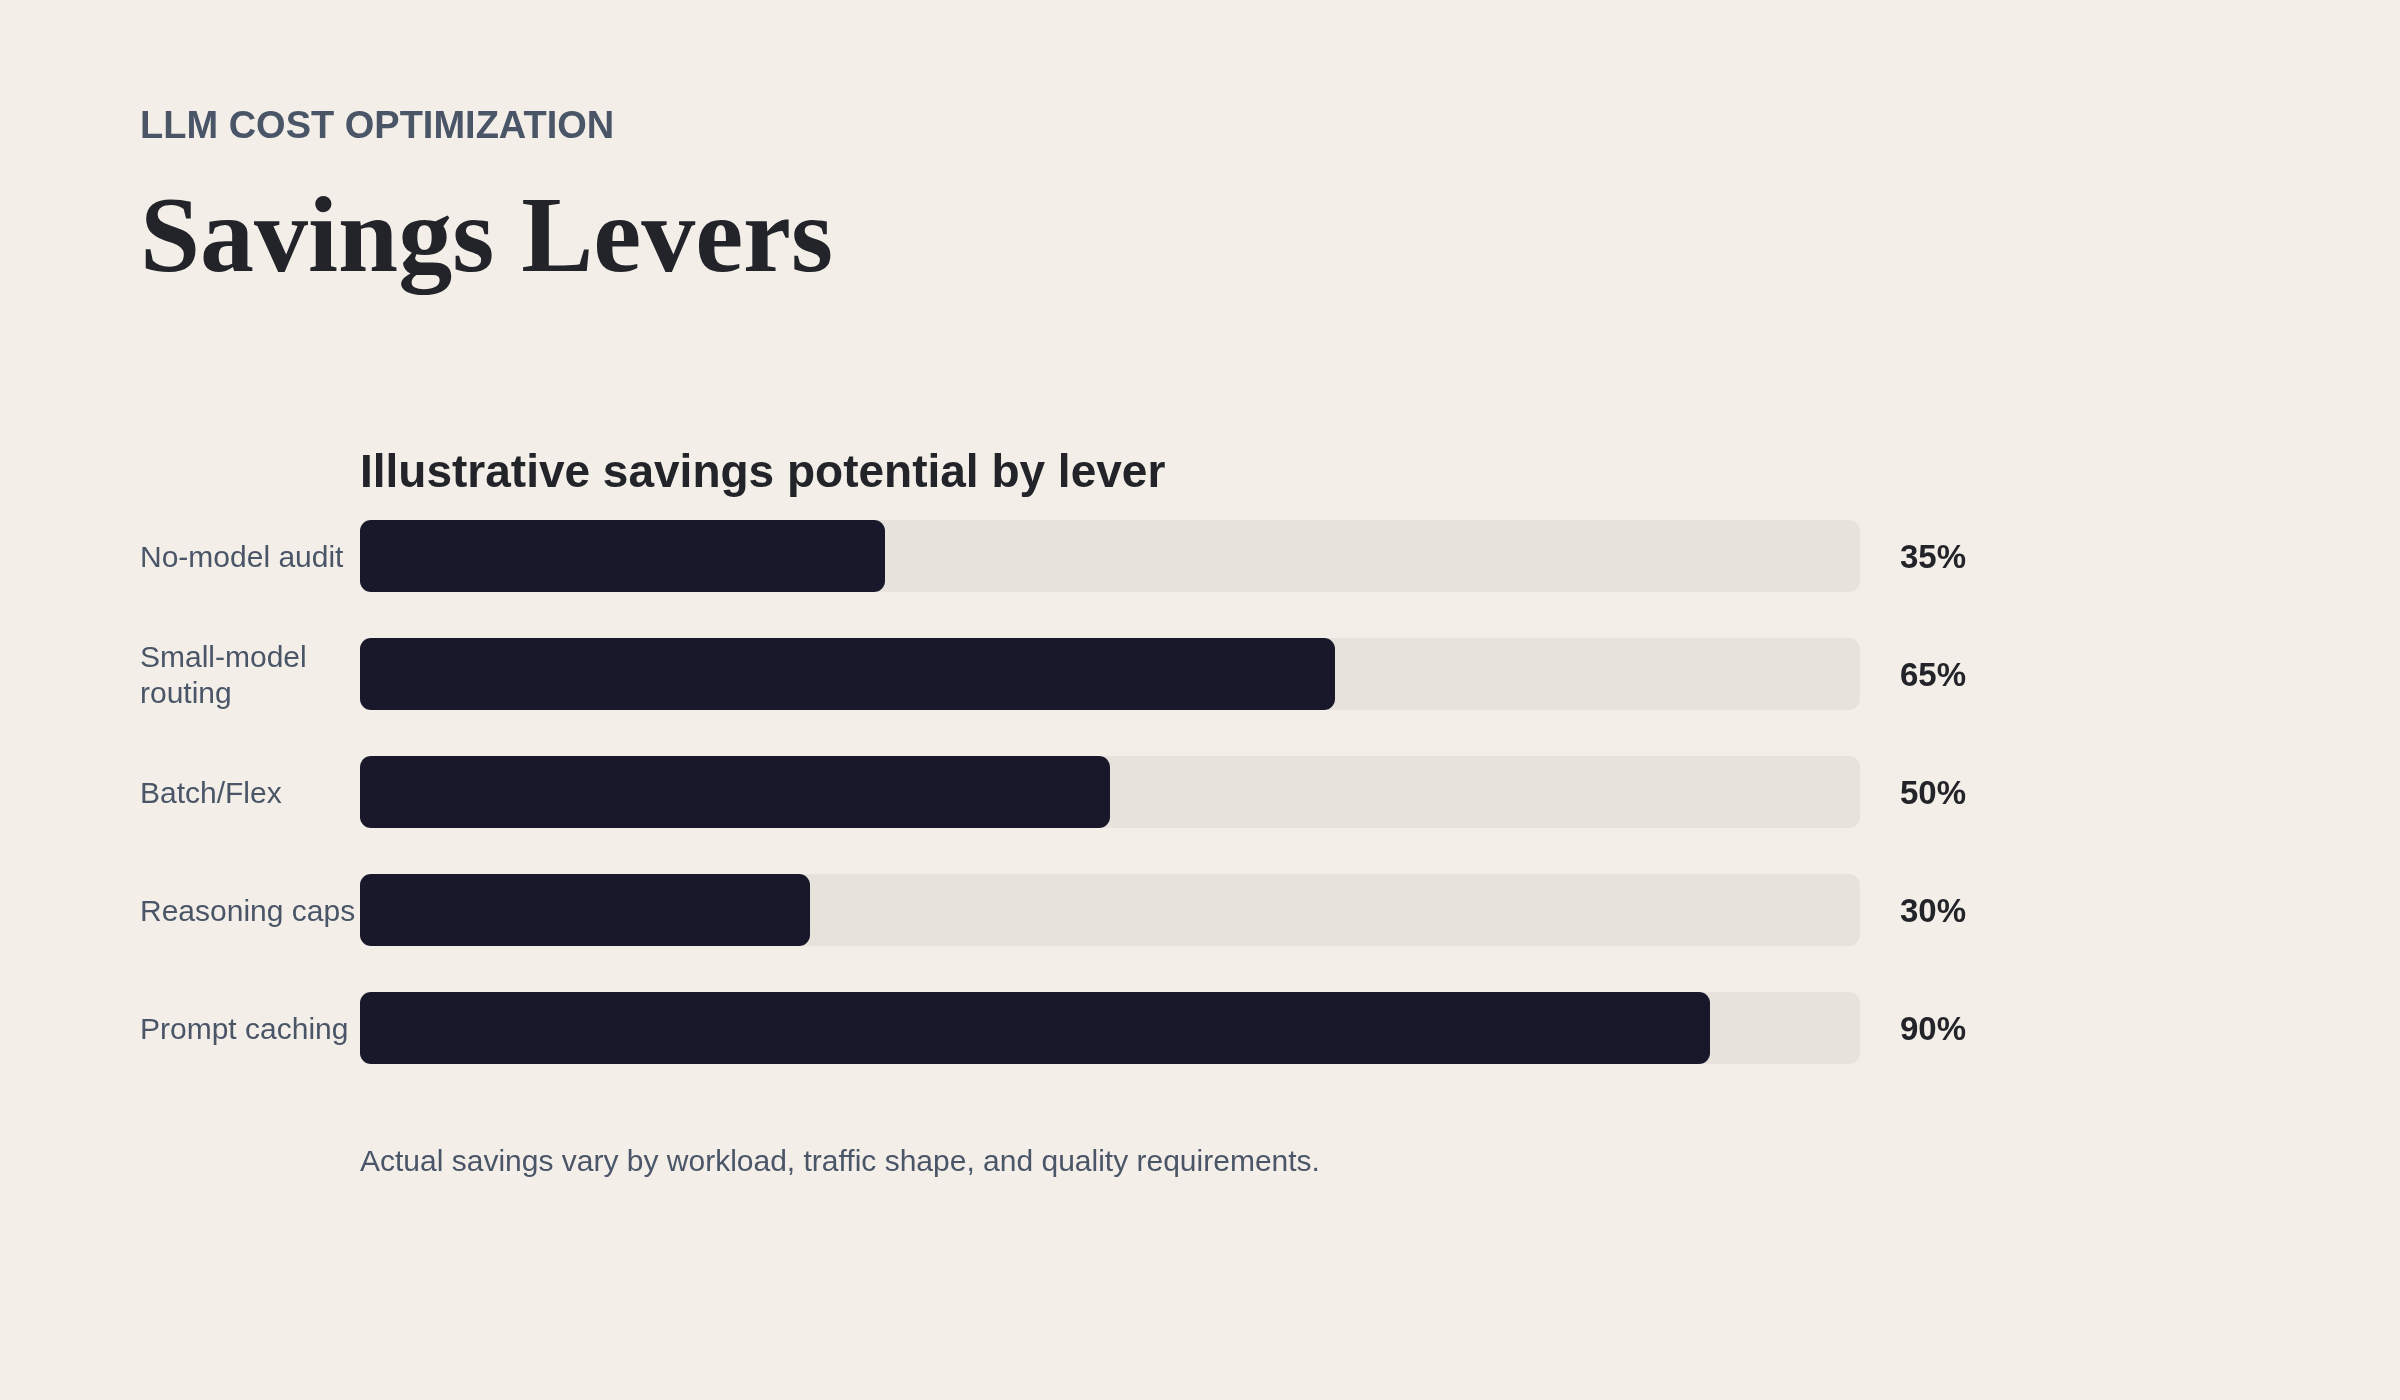 Image resolution: width=2400 pixels, height=1400 pixels. Describe the element at coordinates (487, 234) in the screenshot. I see `chart-title: Savings Levers` at that location.